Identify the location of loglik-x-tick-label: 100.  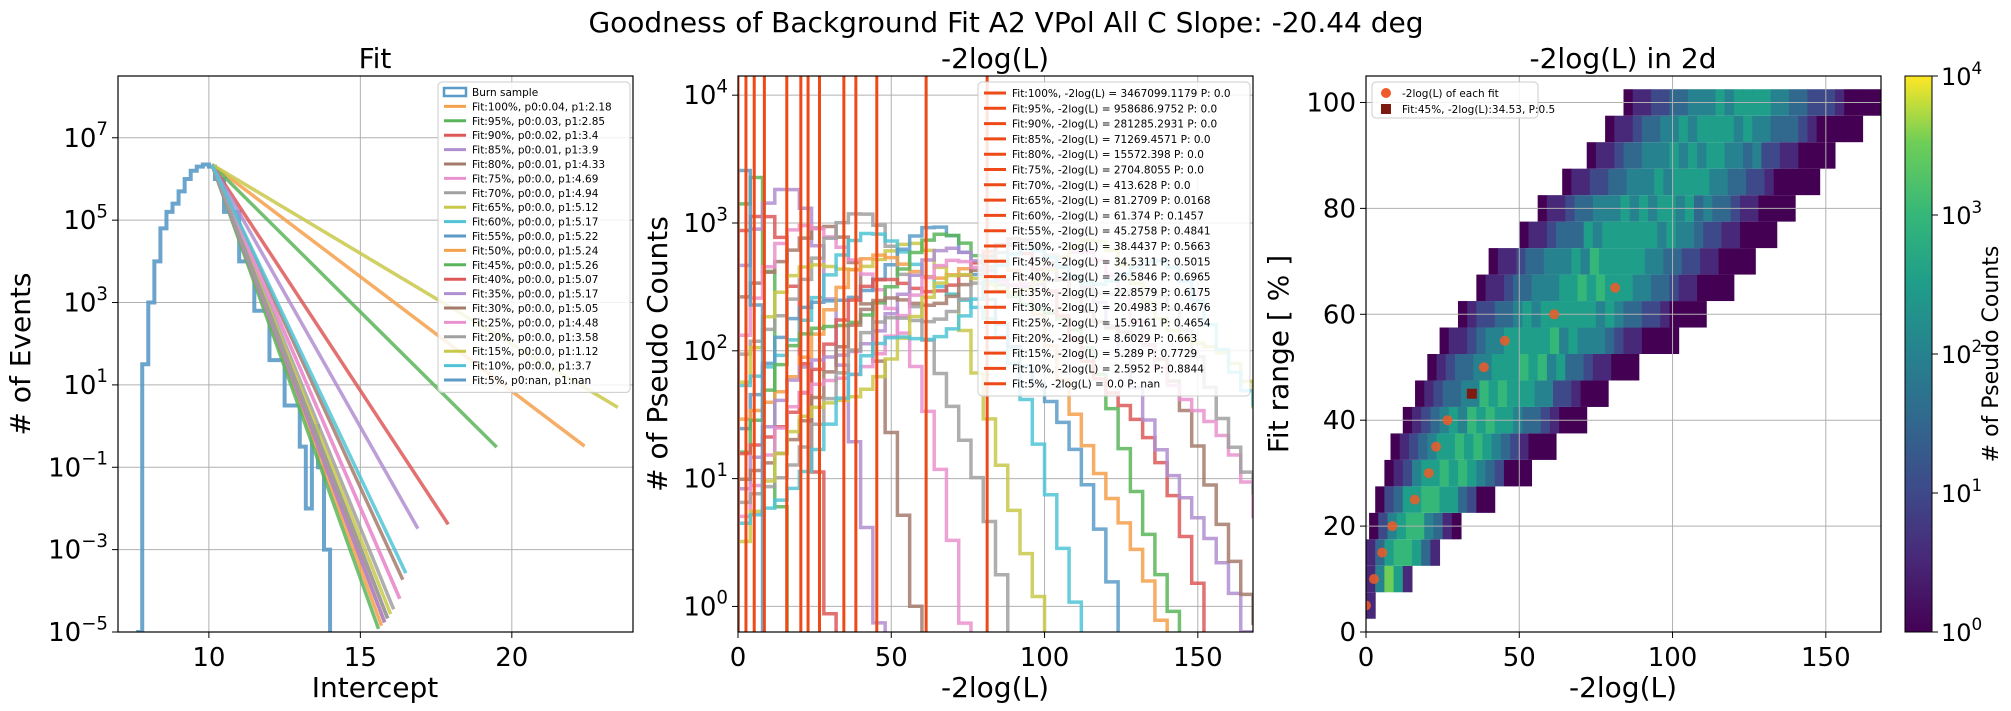
(1045, 658).